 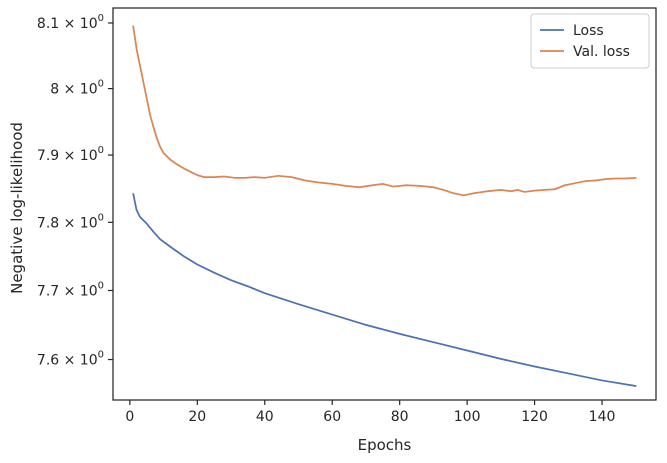 What do you see at coordinates (70, 289) in the screenshot?
I see `y-tick-label: 7.7 × 100` at bounding box center [70, 289].